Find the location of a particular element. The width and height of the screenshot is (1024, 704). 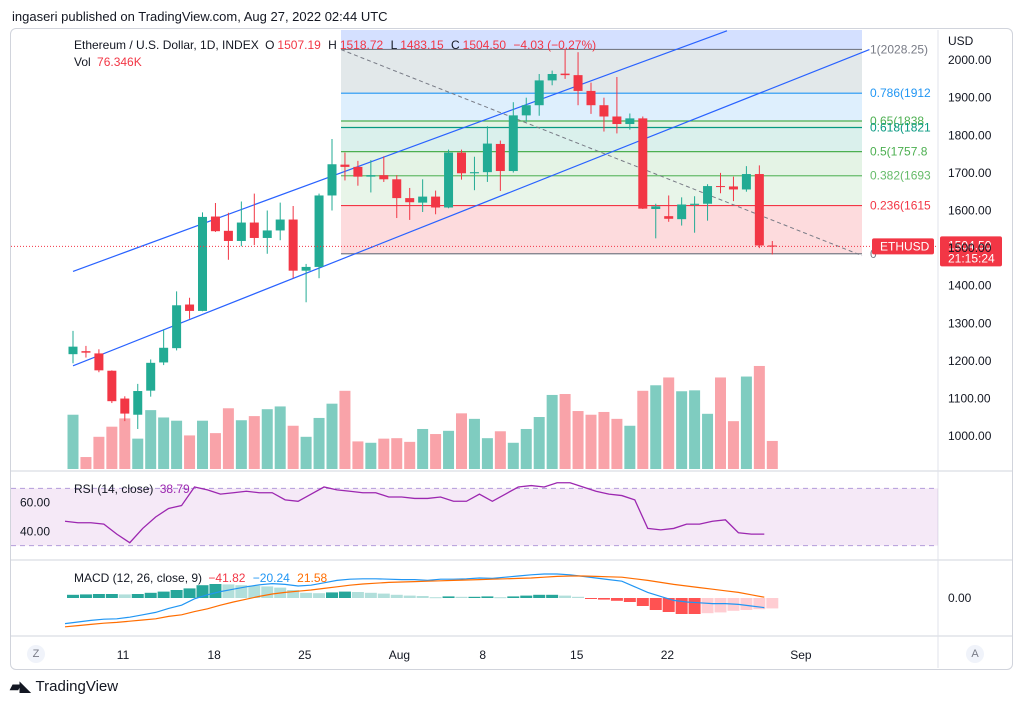

last-price-tag is located at coordinates (971, 251).